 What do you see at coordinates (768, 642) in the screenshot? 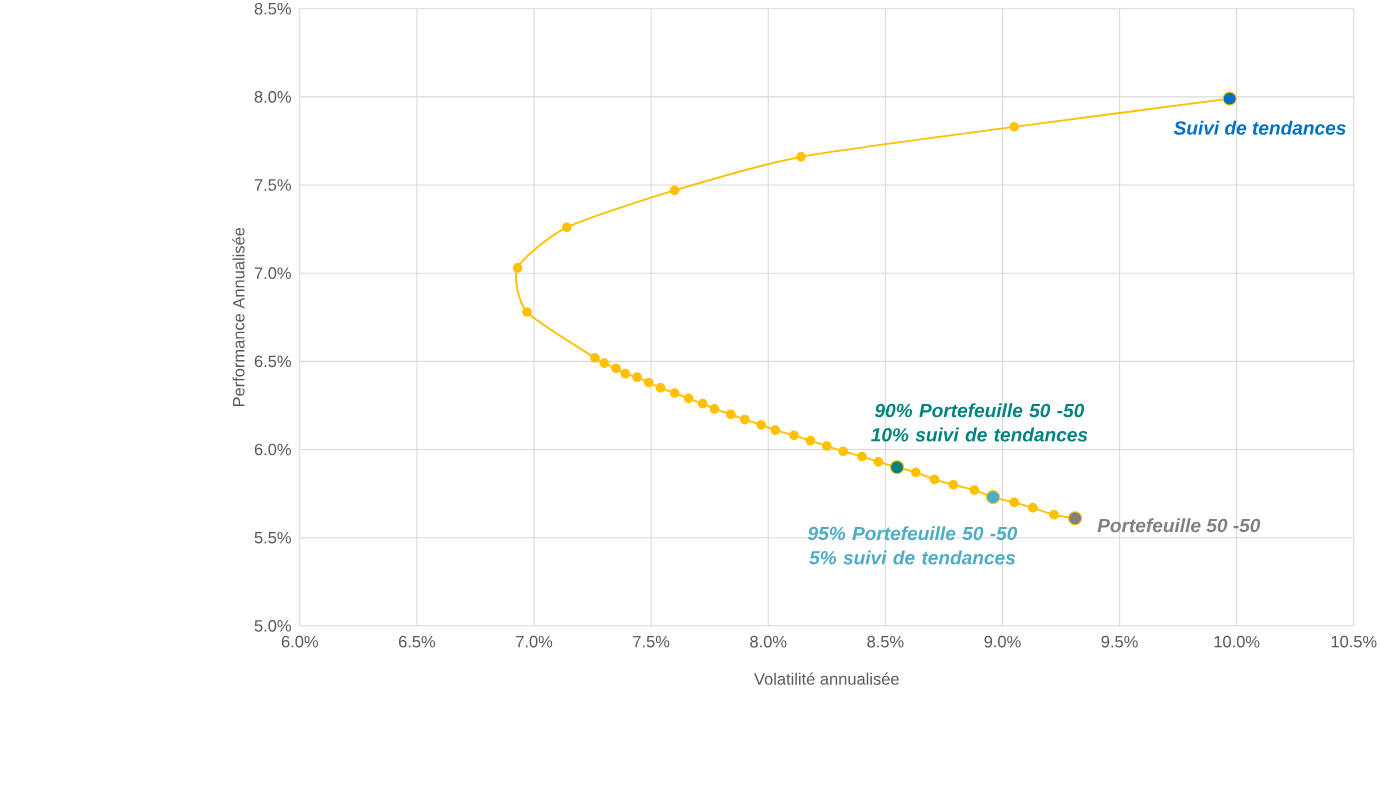
I see `x-tick-label: 8.0%` at bounding box center [768, 642].